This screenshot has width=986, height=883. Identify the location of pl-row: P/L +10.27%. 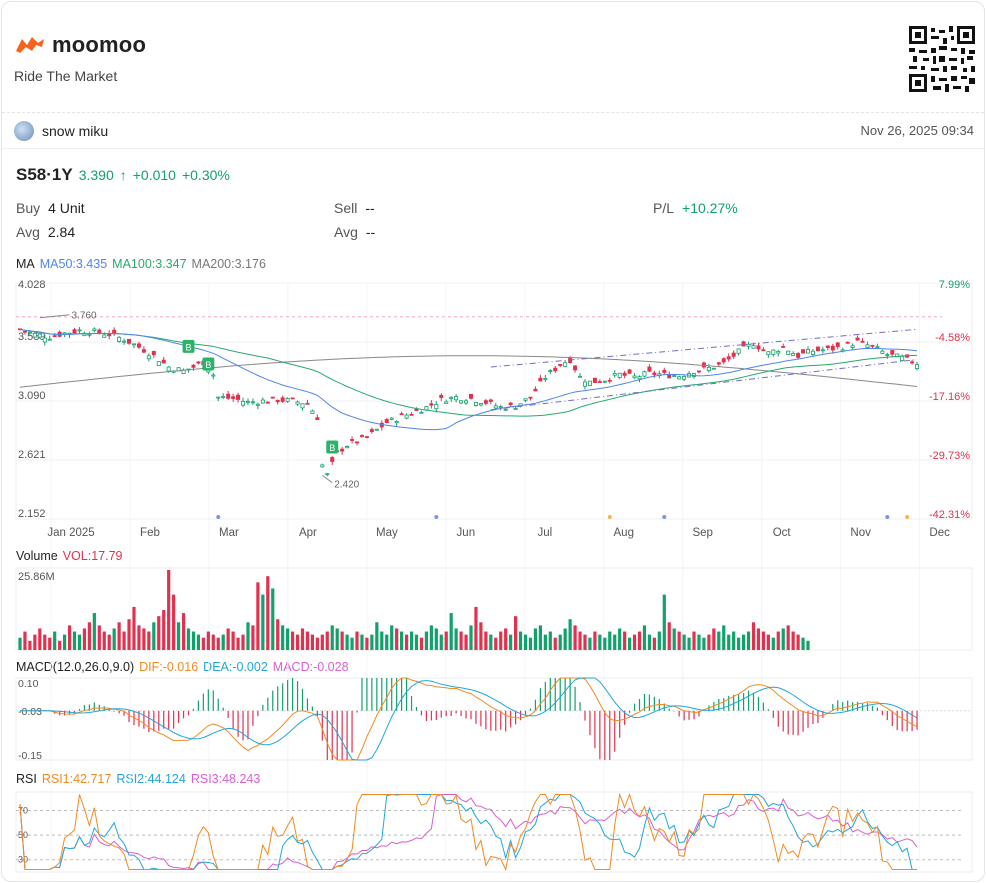
(695, 208).